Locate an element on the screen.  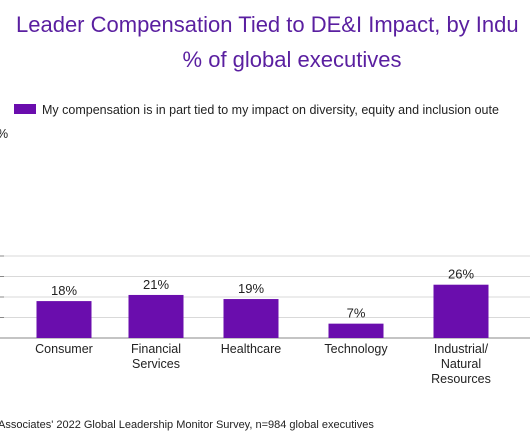
category-label-line: Resources is located at coordinates (461, 379).